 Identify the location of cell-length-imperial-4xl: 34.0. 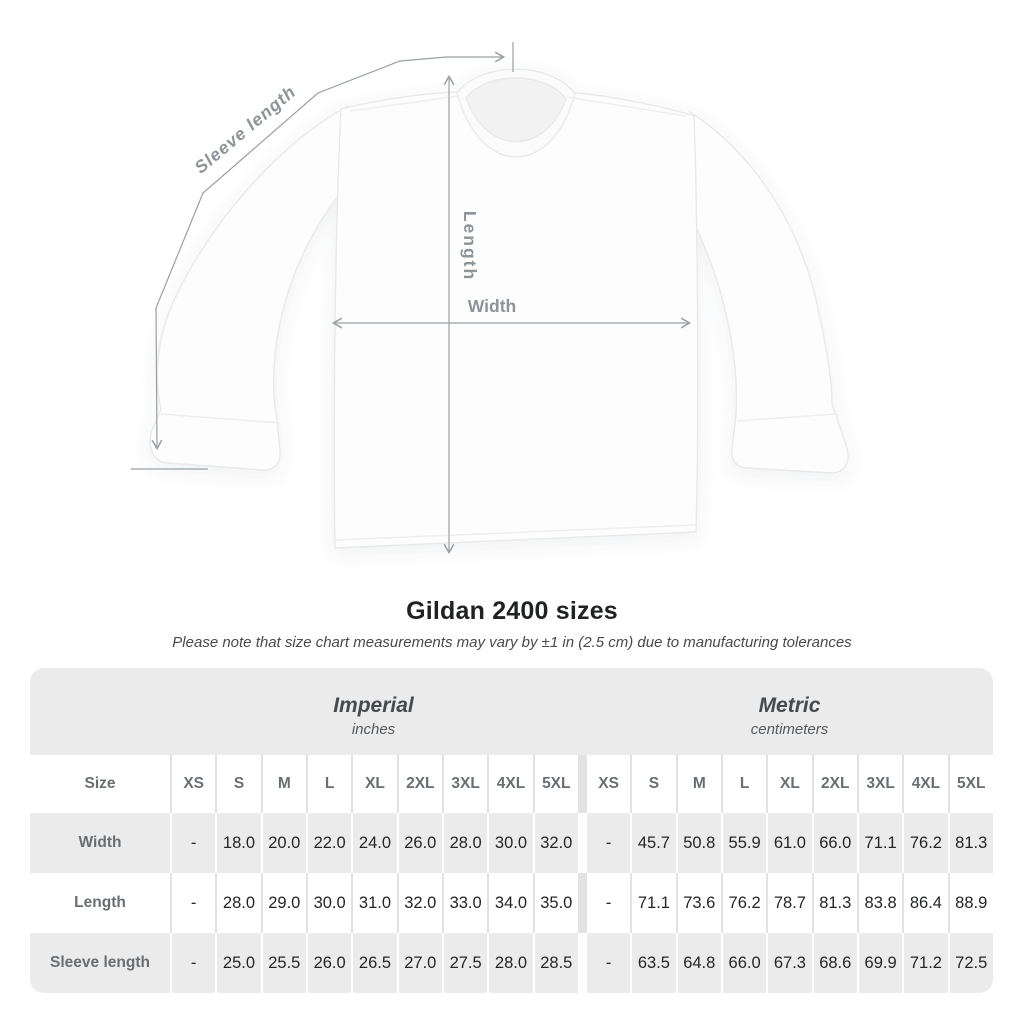
(509, 903).